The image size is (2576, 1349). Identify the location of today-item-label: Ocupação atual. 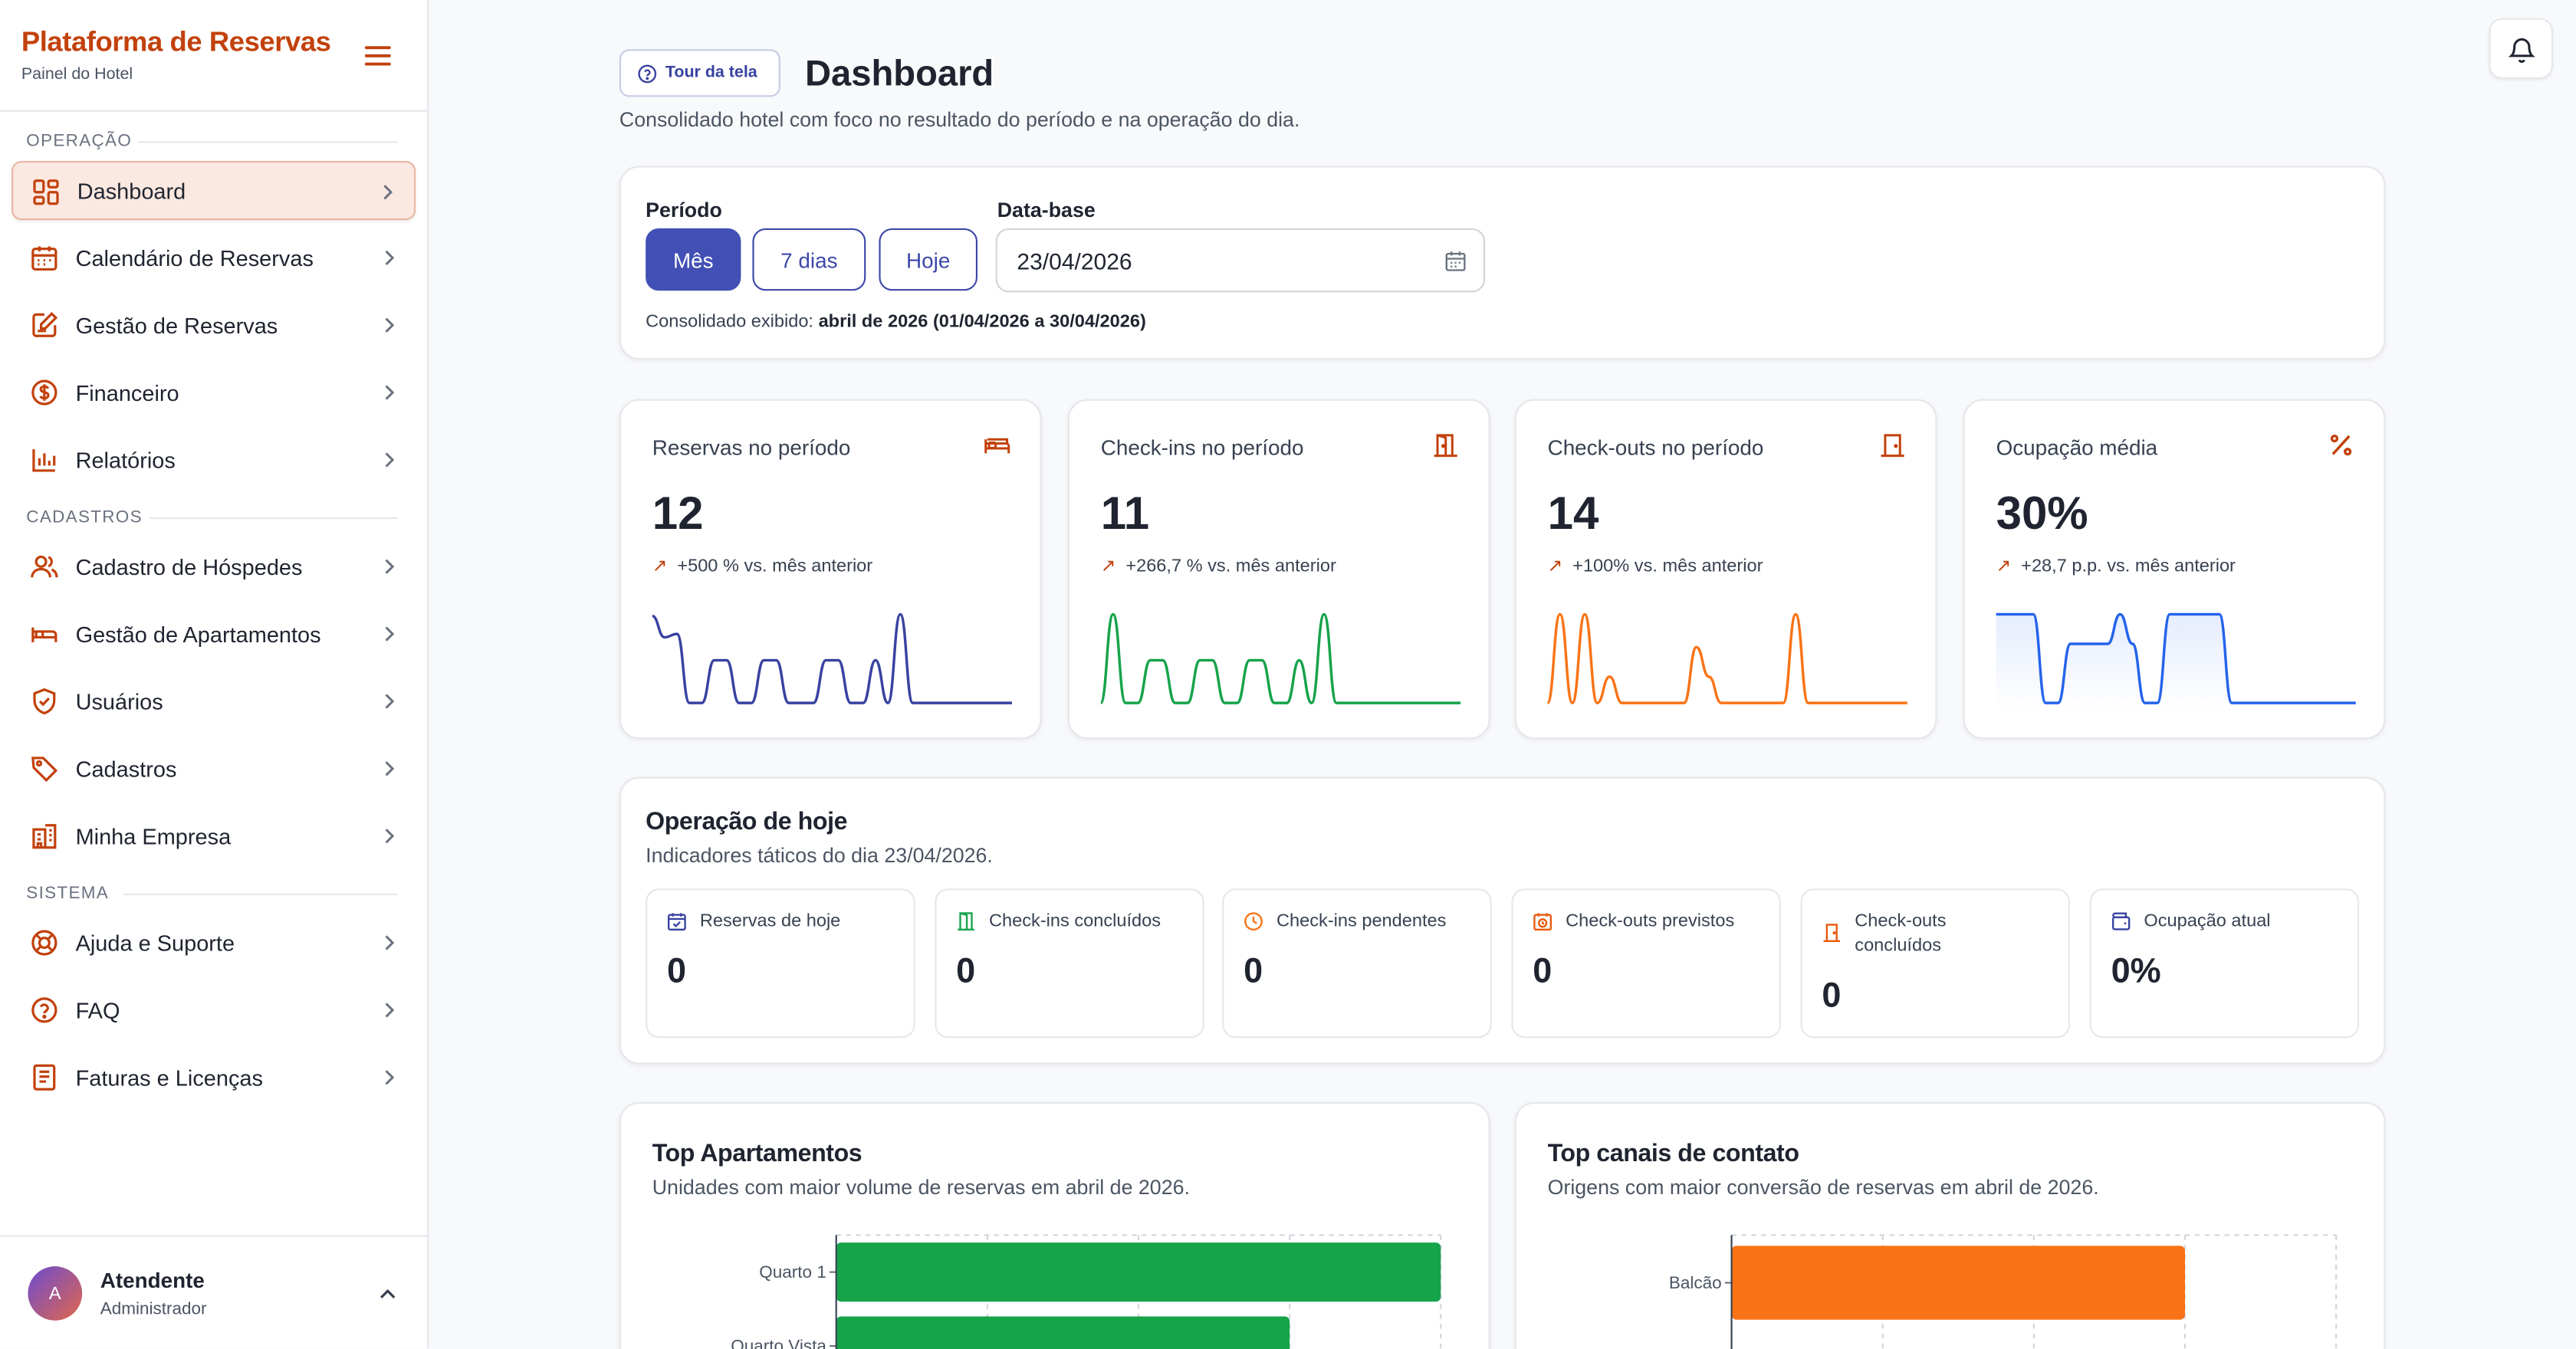
(2207, 921).